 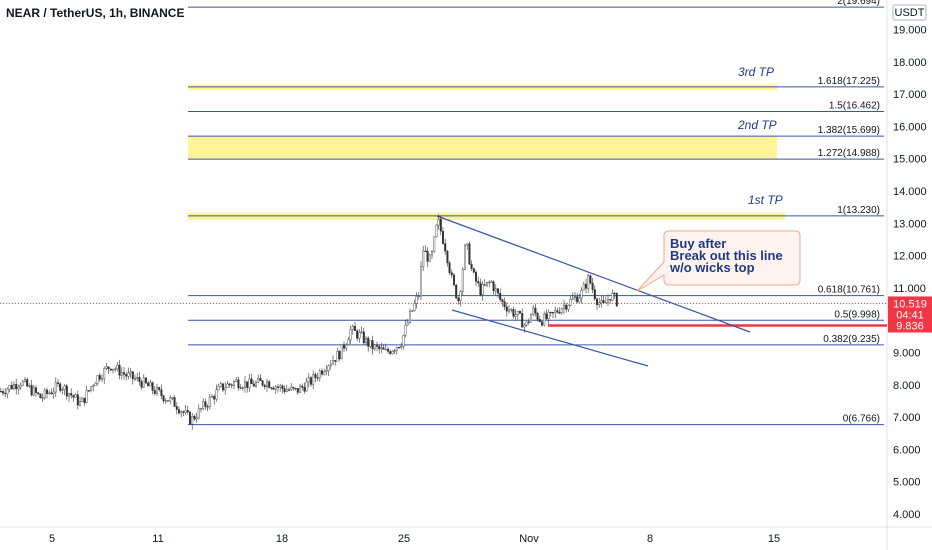 What do you see at coordinates (550, 338) in the screenshot?
I see `channel-lower-trendline` at bounding box center [550, 338].